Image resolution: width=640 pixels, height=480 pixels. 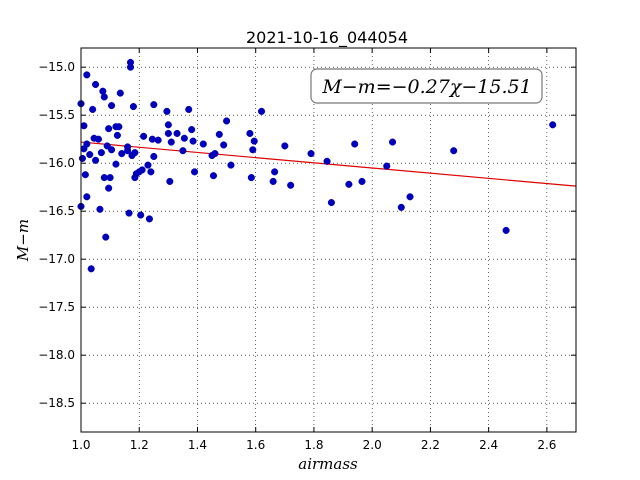 What do you see at coordinates (255, 445) in the screenshot?
I see `x-tick-label: 1.6` at bounding box center [255, 445].